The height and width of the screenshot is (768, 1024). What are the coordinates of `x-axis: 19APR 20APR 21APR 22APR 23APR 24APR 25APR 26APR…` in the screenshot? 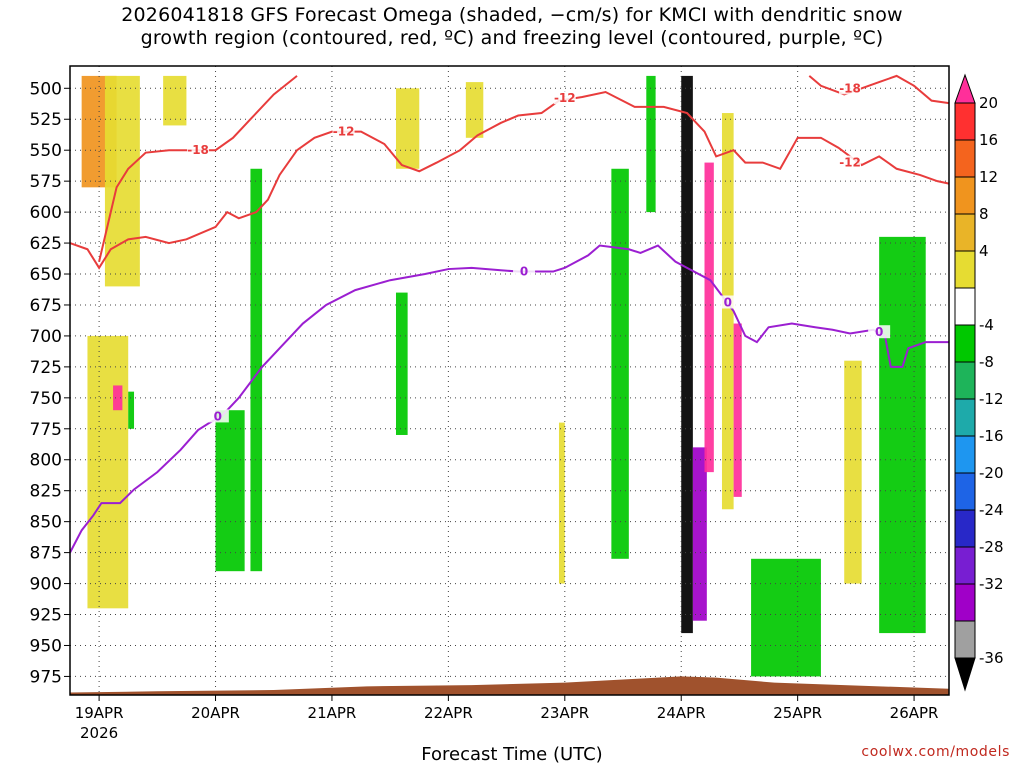 It's located at (507, 718).